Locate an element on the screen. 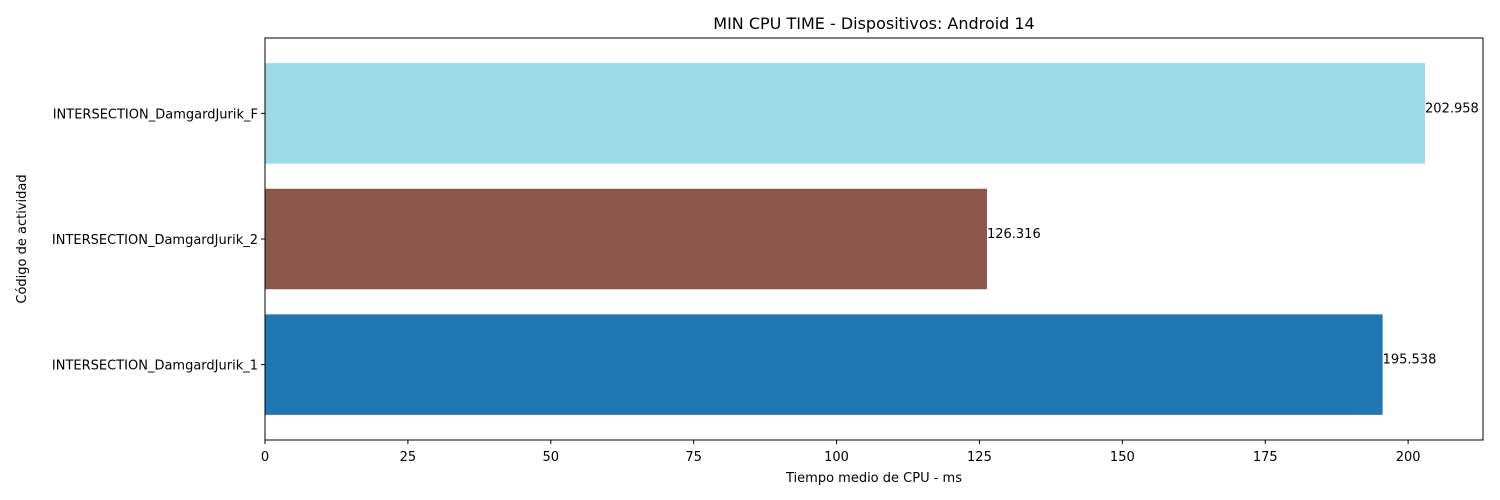 The image size is (1500, 500). x-tick-label: 200 is located at coordinates (1408, 457).